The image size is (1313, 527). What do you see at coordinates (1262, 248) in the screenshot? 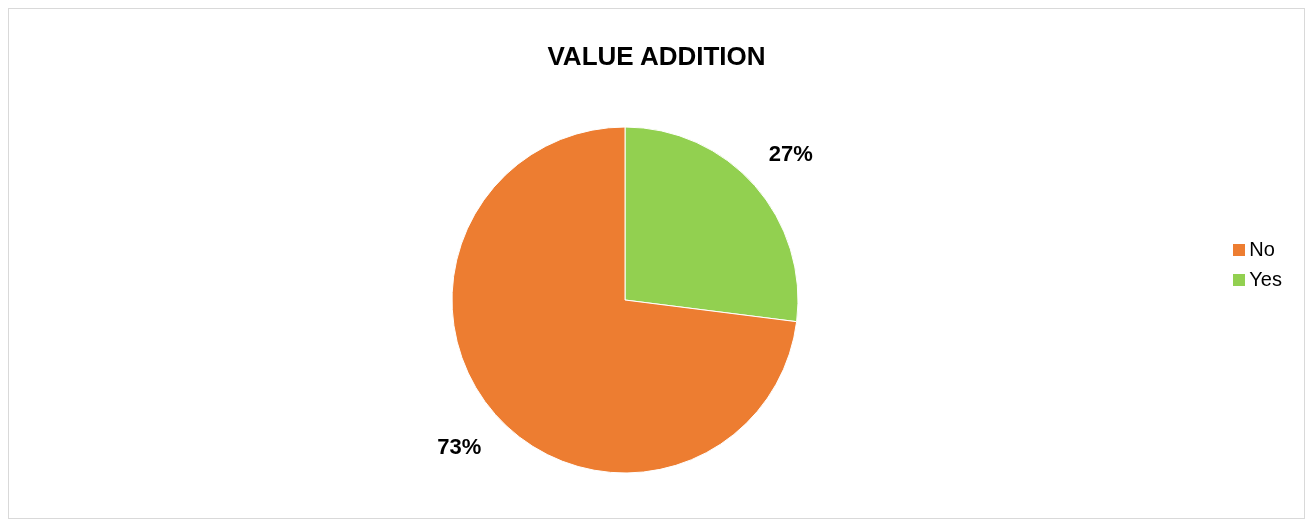
I see `legend-label: No` at bounding box center [1262, 248].